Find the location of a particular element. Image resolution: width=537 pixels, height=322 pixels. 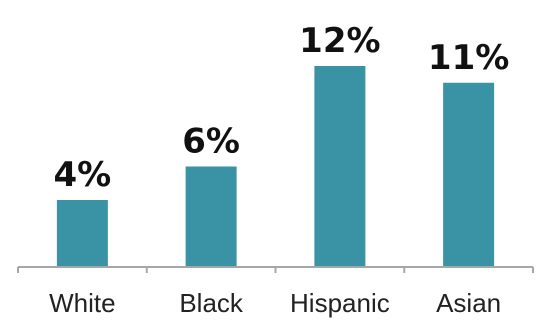

data-label-hispanic: 12% is located at coordinates (339, 41).